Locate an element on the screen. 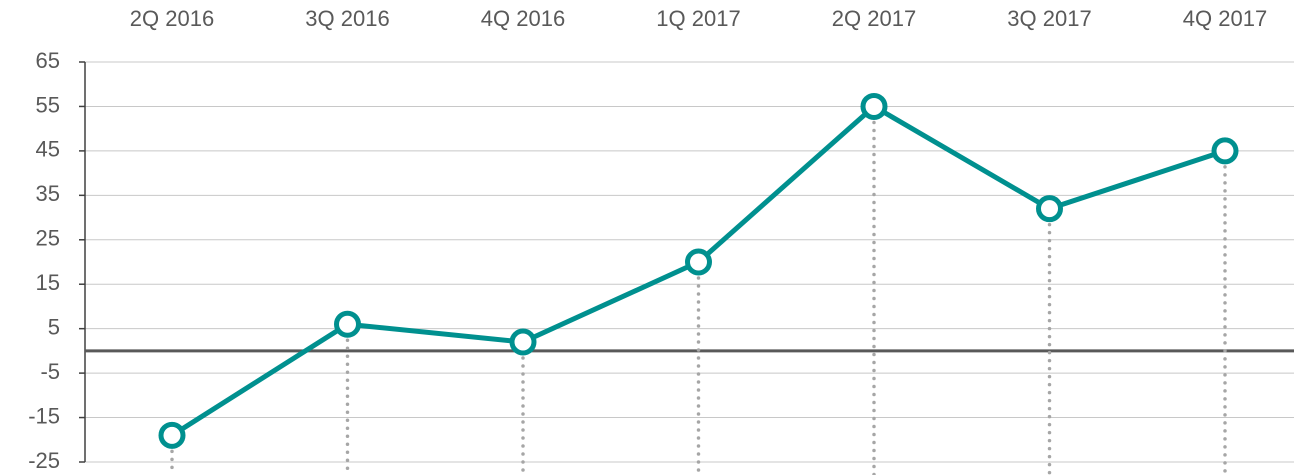 The height and width of the screenshot is (475, 1294). y-tick-label: 15 is located at coordinates (48, 282).